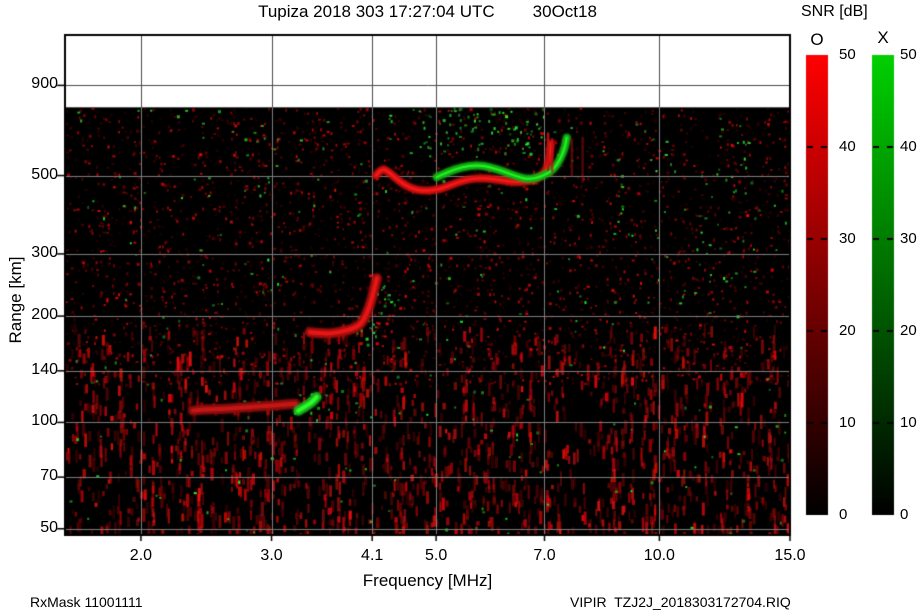 The height and width of the screenshot is (614, 922). What do you see at coordinates (847, 238) in the screenshot?
I see `o-colorbar-tick-label-30: 30` at bounding box center [847, 238].